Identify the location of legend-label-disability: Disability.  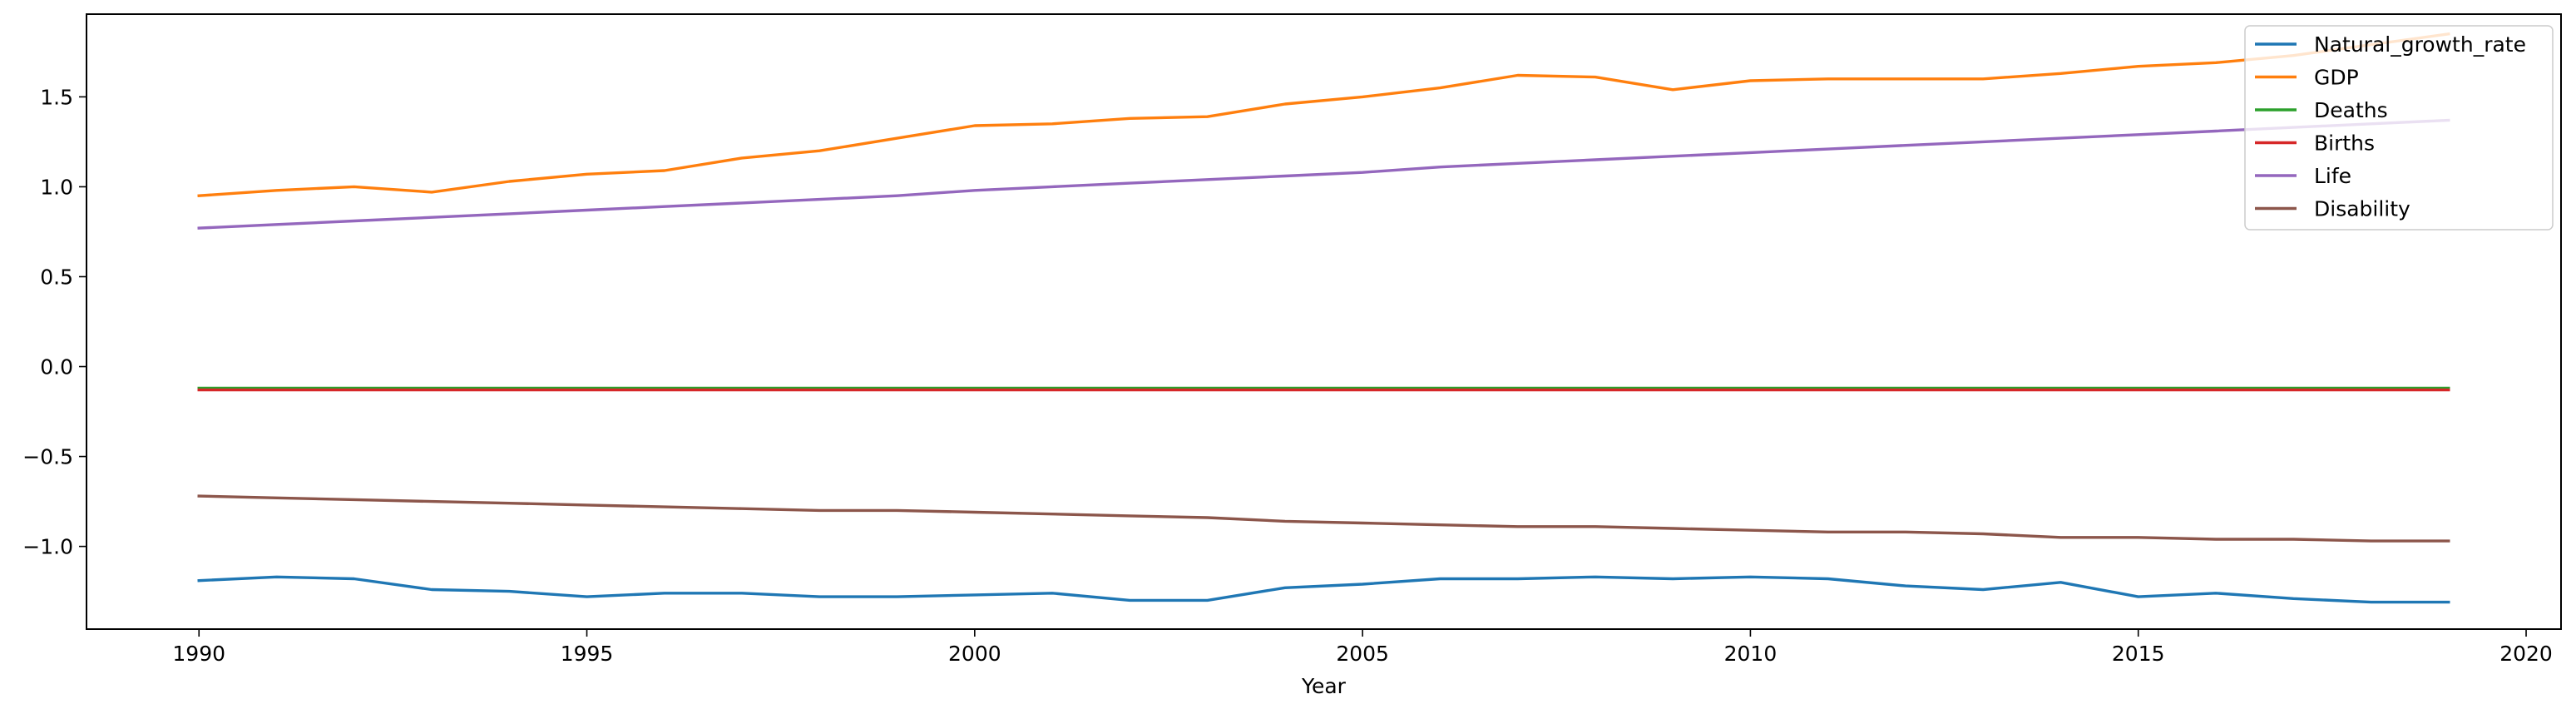
(2362, 209).